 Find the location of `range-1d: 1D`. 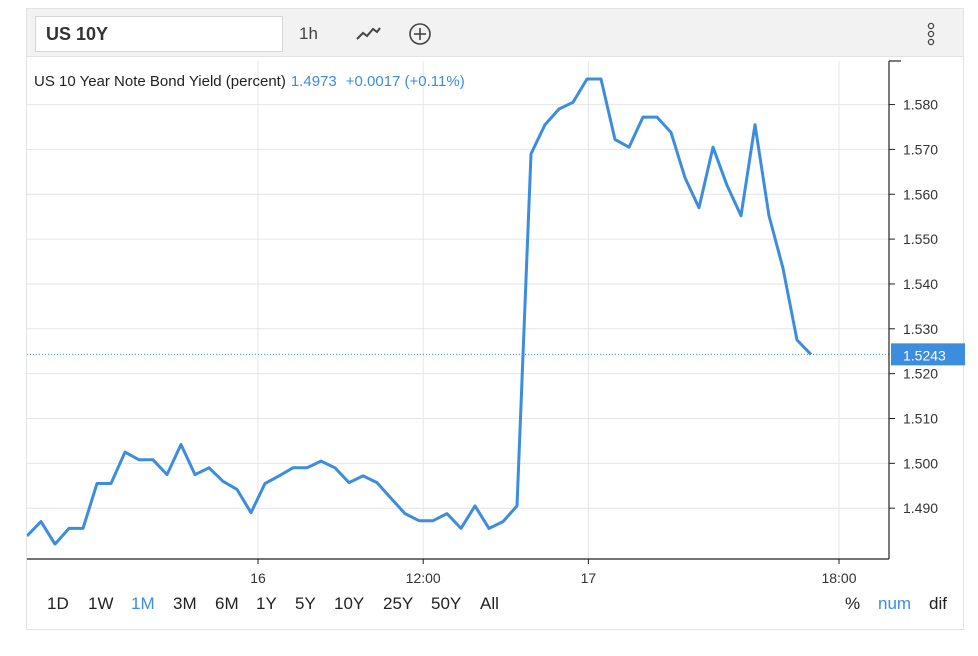

range-1d: 1D is located at coordinates (58, 603).